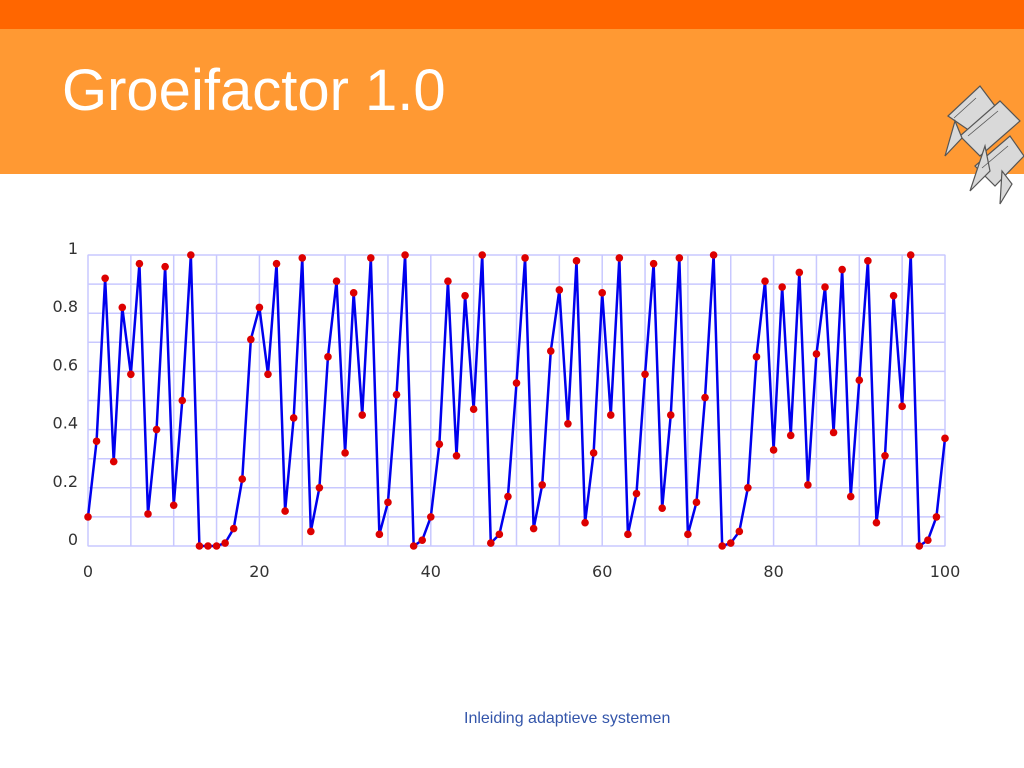 Image resolution: width=1024 pixels, height=768 pixels. Describe the element at coordinates (65, 394) in the screenshot. I see `y-tick-labels: 0 0.2 0.4 0.6 0.8 1` at that location.